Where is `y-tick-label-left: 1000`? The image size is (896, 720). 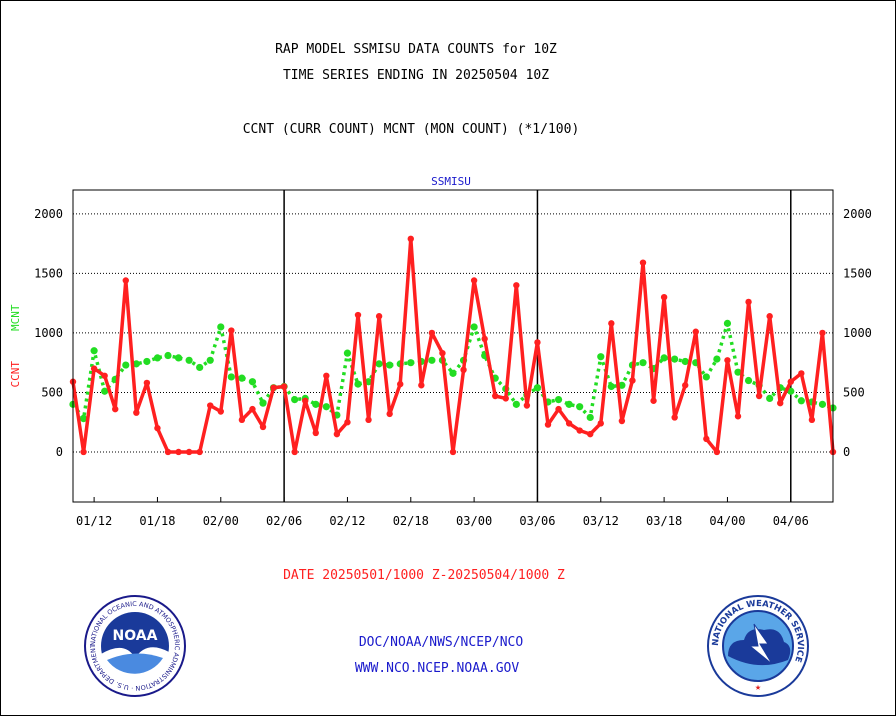
y-tick-label-left: 1000 is located at coordinates (48, 333).